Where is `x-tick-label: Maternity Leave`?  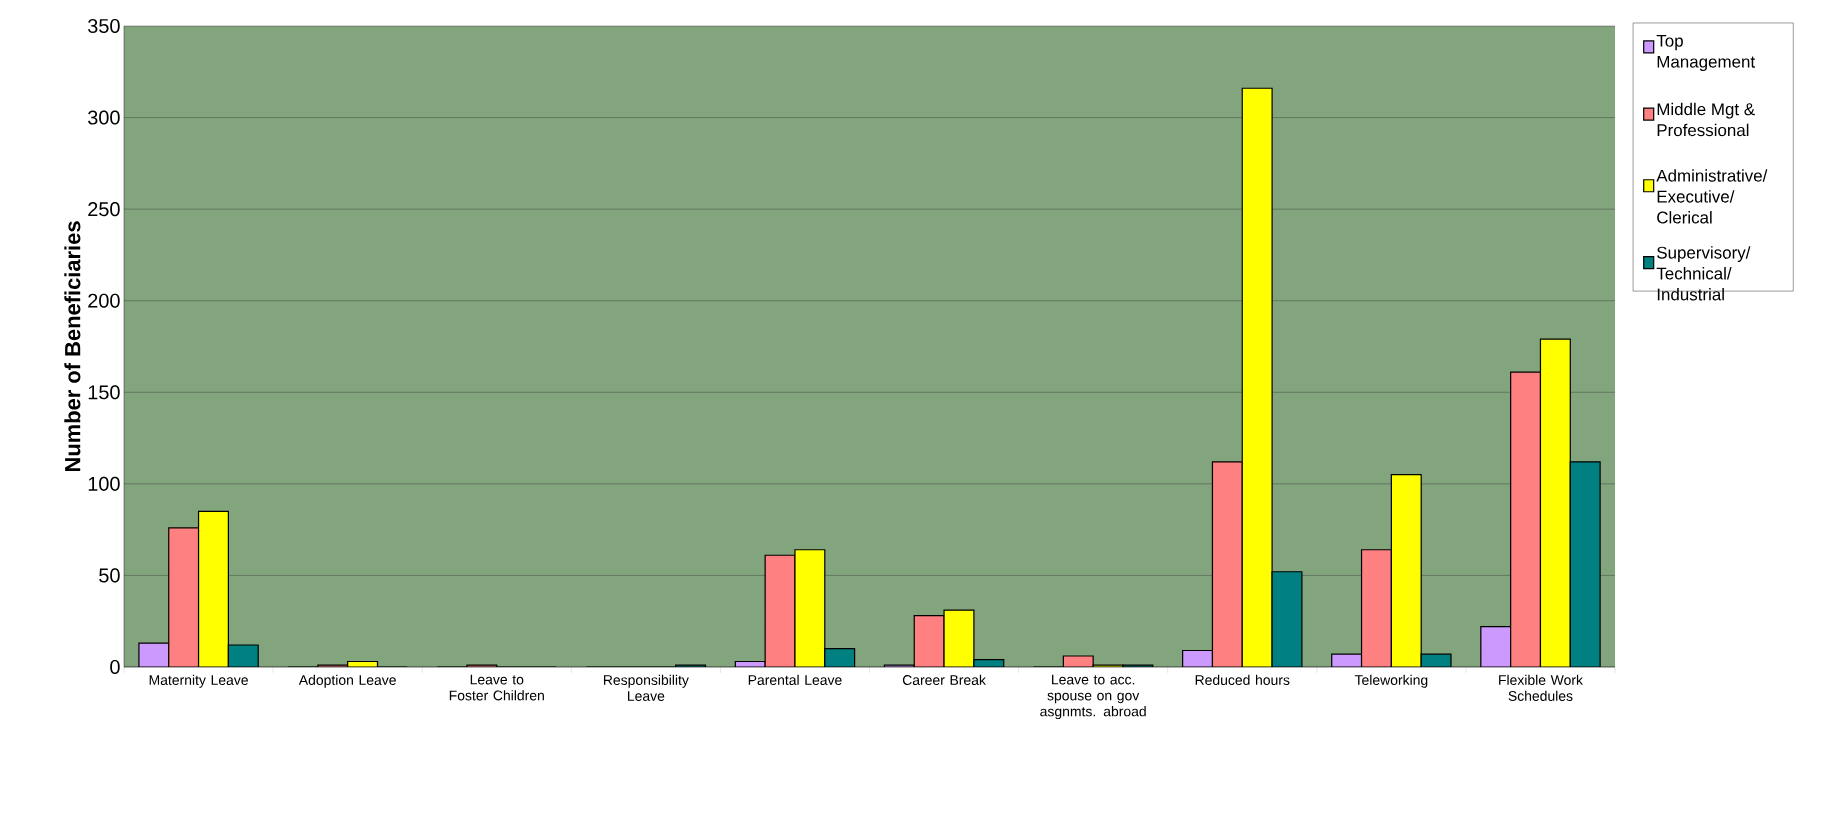 x-tick-label: Maternity Leave is located at coordinates (198, 681).